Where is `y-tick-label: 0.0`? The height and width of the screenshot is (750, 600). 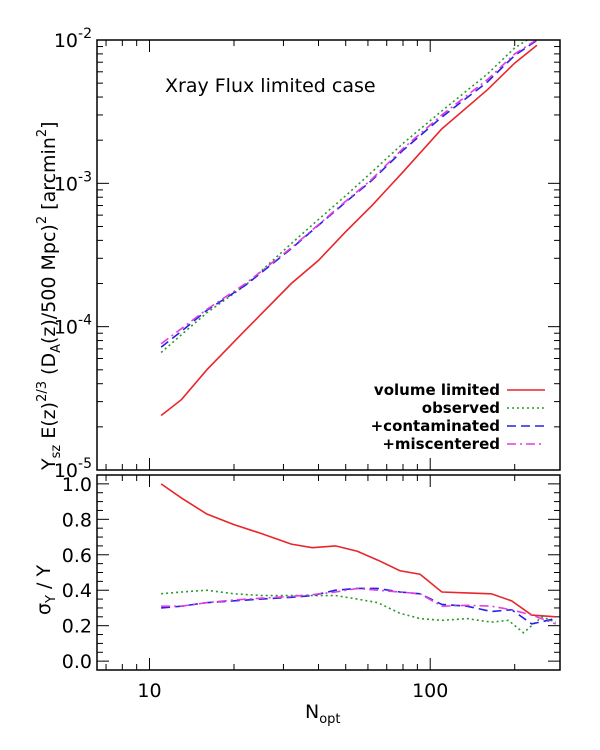
y-tick-label: 0.0 is located at coordinates (77, 662).